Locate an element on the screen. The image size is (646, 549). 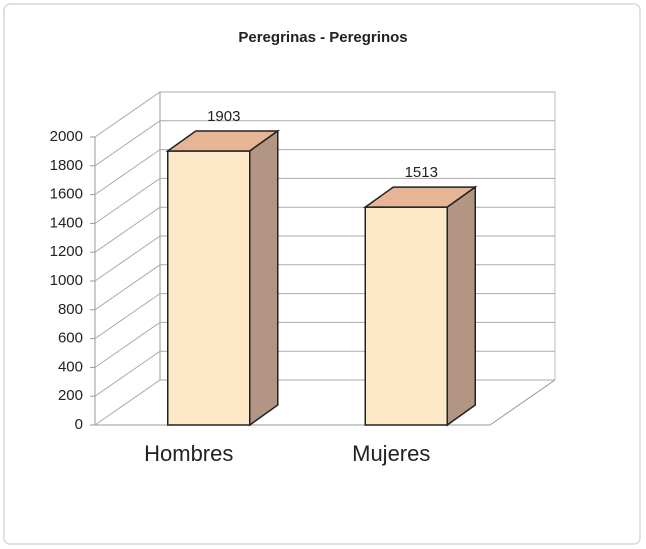
y-tick-label: 2000 is located at coordinates (66, 136).